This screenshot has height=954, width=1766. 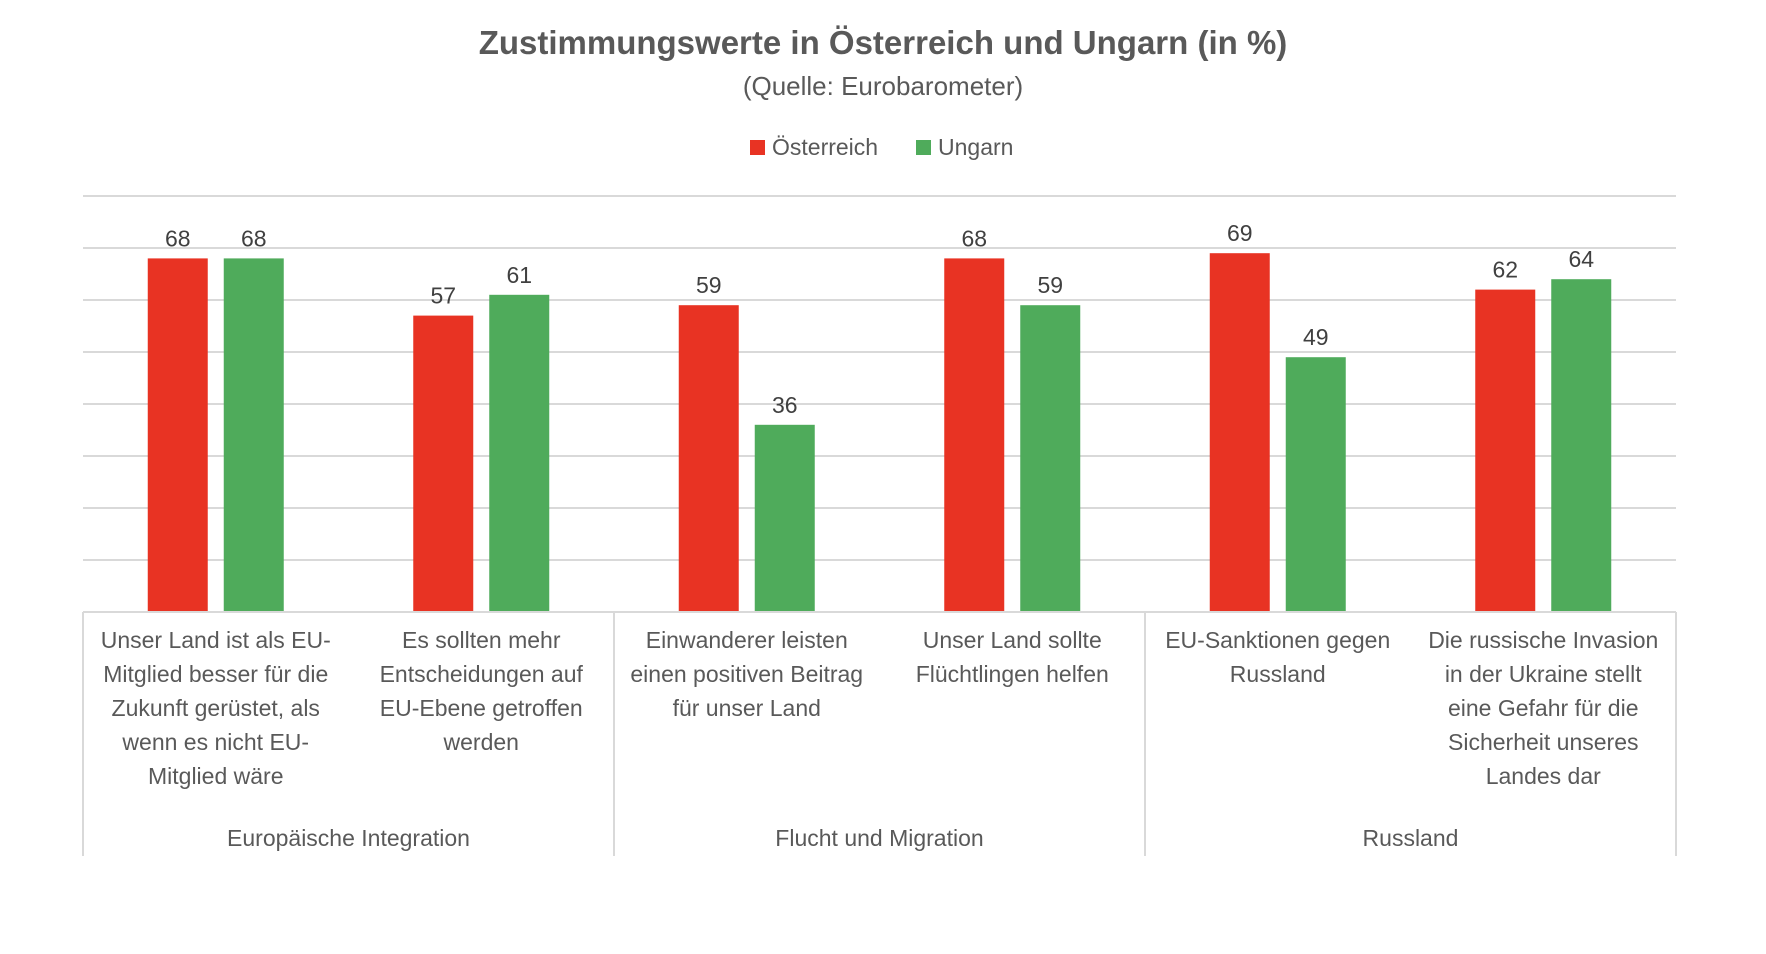 I want to click on value-label: 61, so click(x=519, y=275).